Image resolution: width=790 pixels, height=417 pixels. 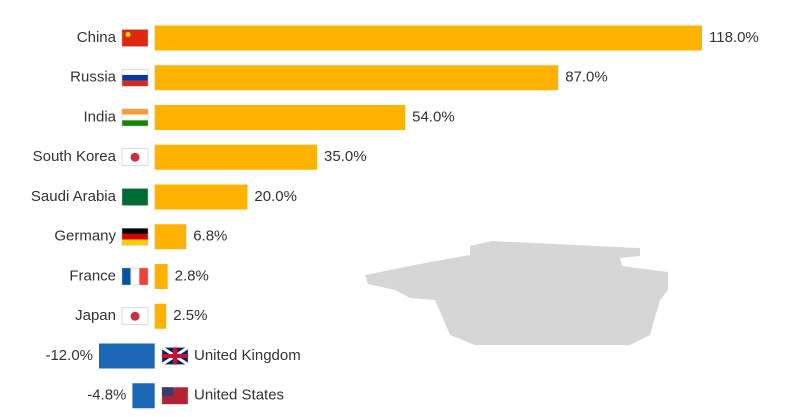 What do you see at coordinates (95, 315) in the screenshot?
I see `category-label: Japan` at bounding box center [95, 315].